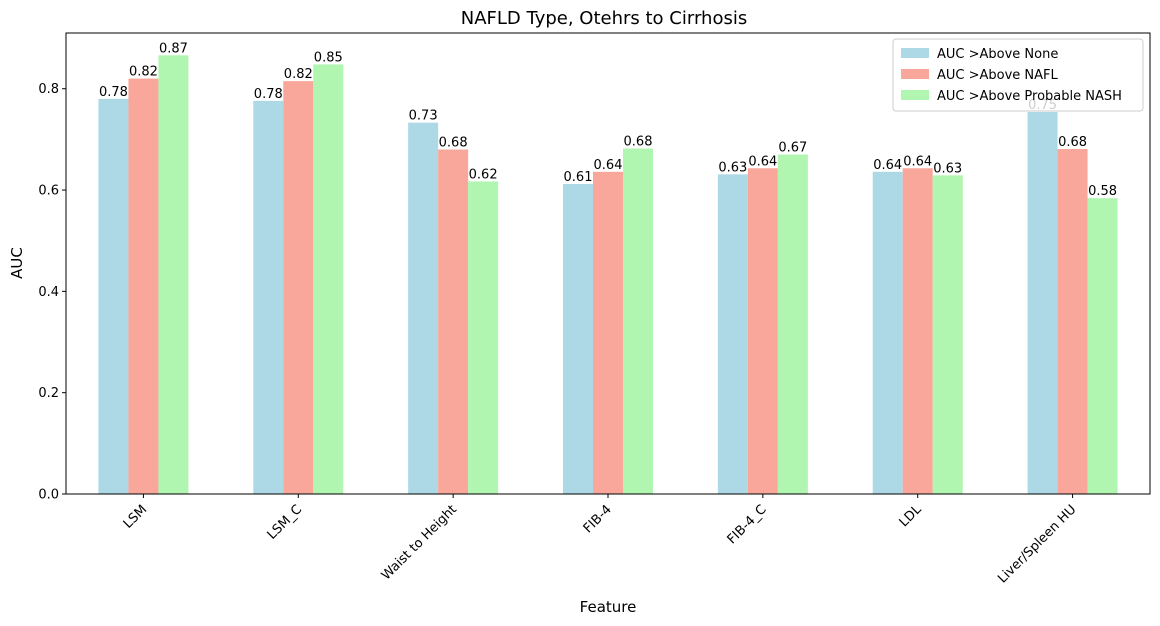 The height and width of the screenshot is (626, 1160). I want to click on data-label: 0.87, so click(173, 48).